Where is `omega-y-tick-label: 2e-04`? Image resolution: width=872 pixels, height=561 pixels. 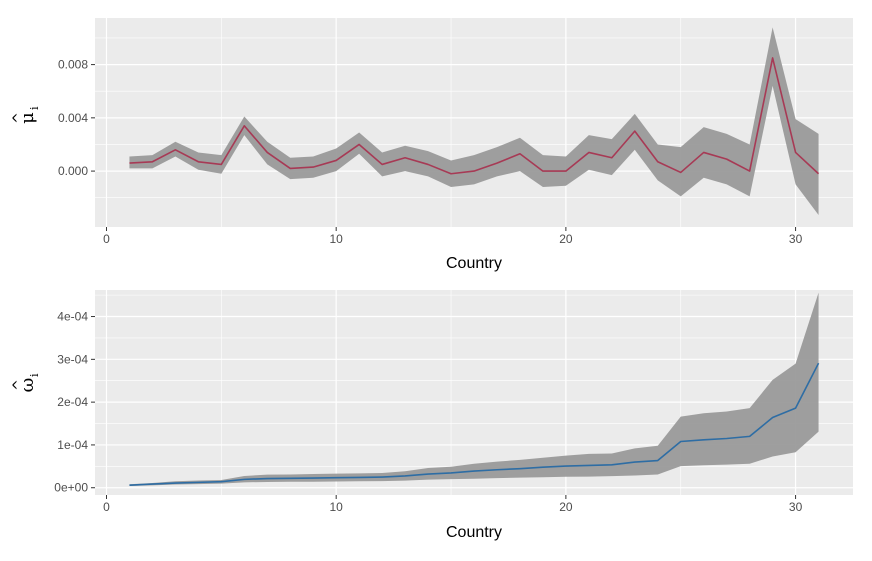 omega-y-tick-label: 2e-04 is located at coordinates (72, 402).